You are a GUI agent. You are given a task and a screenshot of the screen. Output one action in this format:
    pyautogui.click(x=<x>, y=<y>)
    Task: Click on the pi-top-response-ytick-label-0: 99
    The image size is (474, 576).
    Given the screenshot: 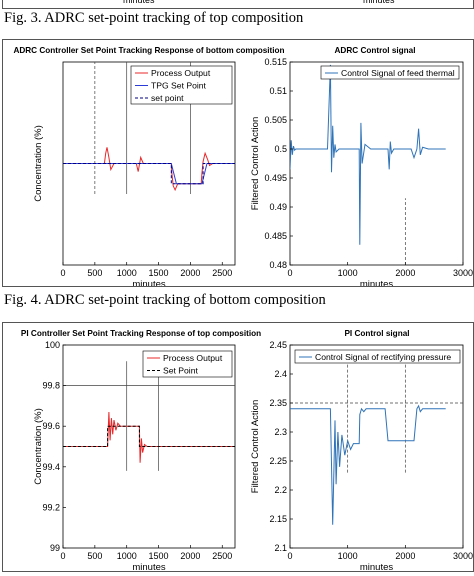 What is the action you would take?
    pyautogui.click(x=55, y=548)
    